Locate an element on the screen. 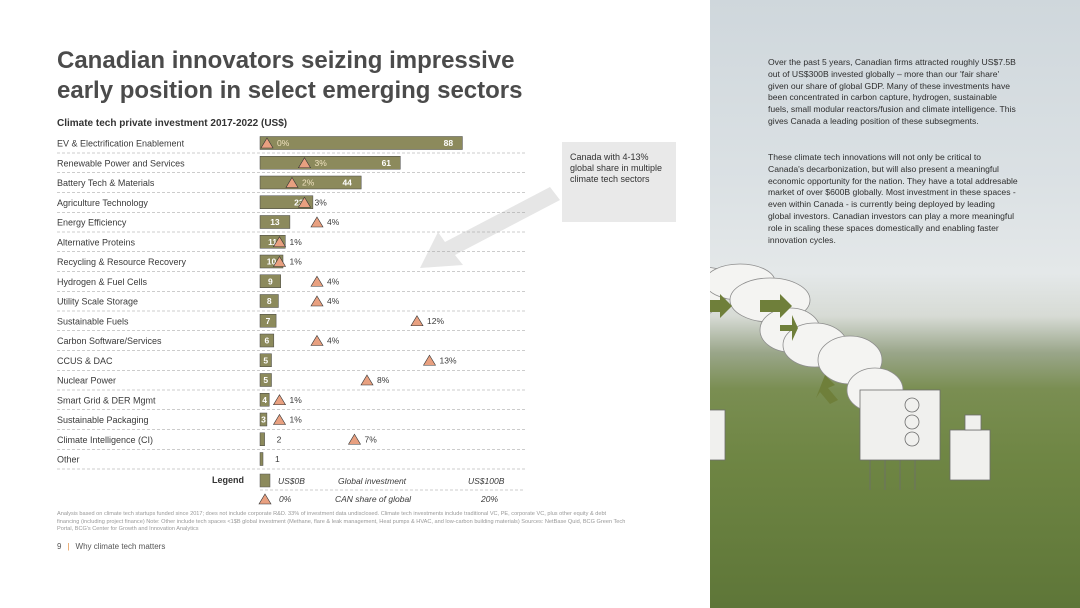 The image size is (1080, 608). legend-triangle-swatch is located at coordinates (265, 499).